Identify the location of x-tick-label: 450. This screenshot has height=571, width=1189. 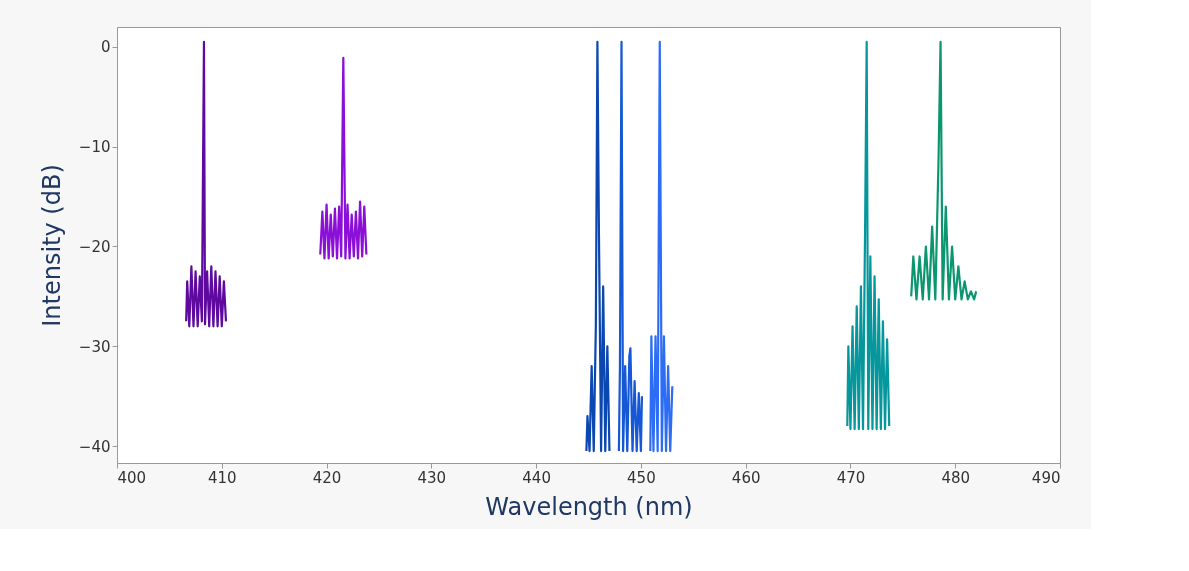
(641, 477).